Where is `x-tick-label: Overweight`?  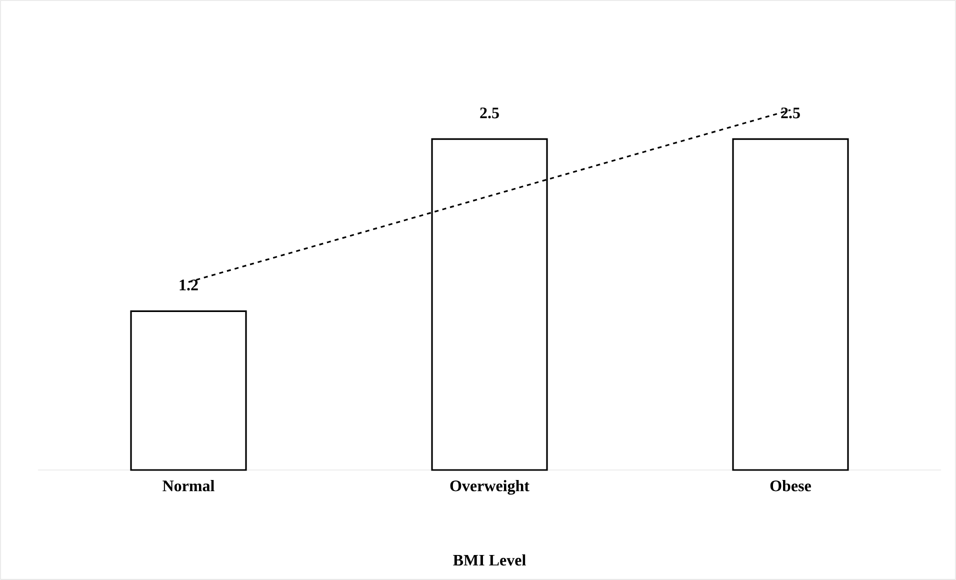
x-tick-label: Overweight is located at coordinates (490, 487).